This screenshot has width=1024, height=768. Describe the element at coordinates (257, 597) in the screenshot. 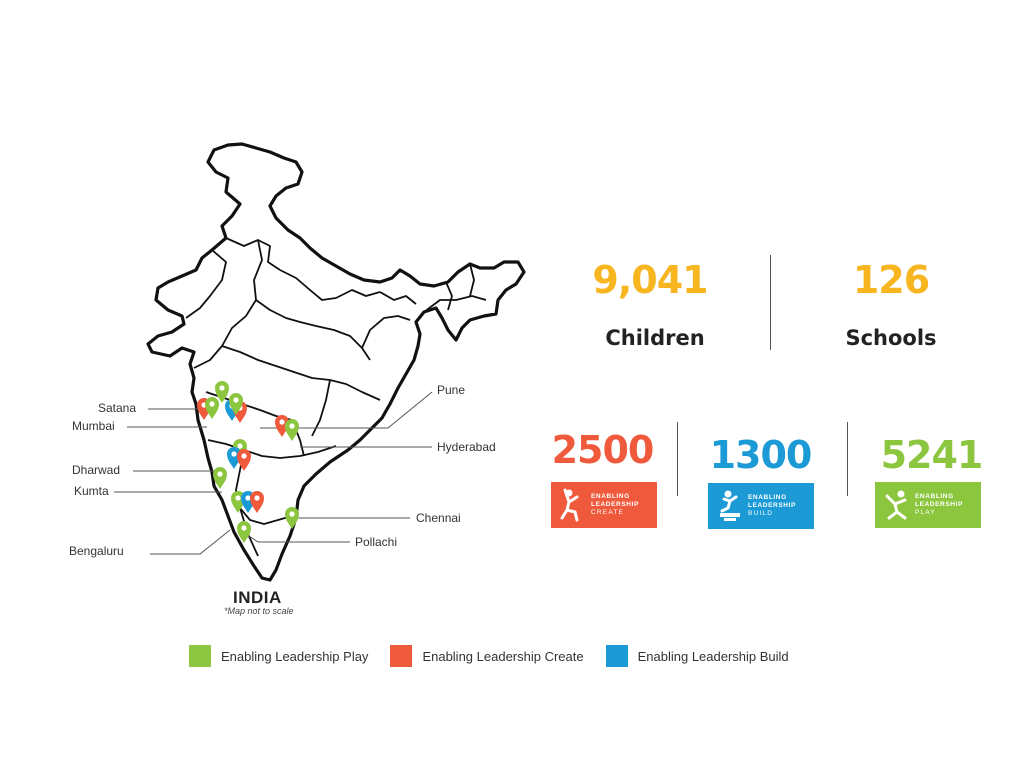

I see `map-title: INDIA` at that location.